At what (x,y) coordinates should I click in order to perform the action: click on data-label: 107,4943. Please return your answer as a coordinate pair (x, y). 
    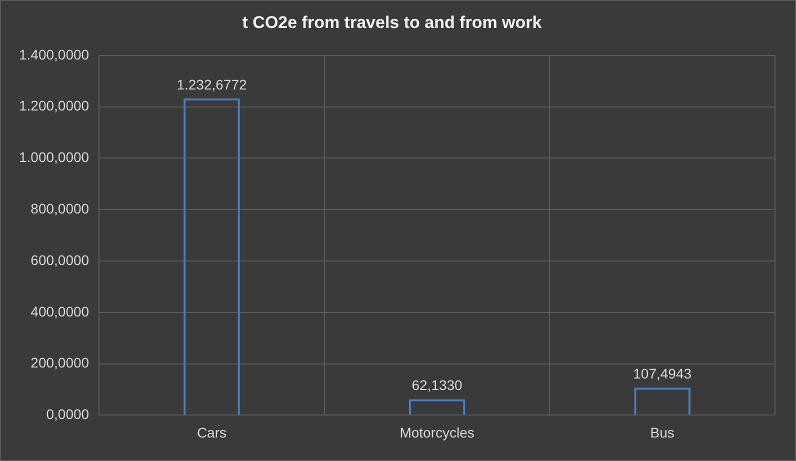
    Looking at the image, I should click on (662, 373).